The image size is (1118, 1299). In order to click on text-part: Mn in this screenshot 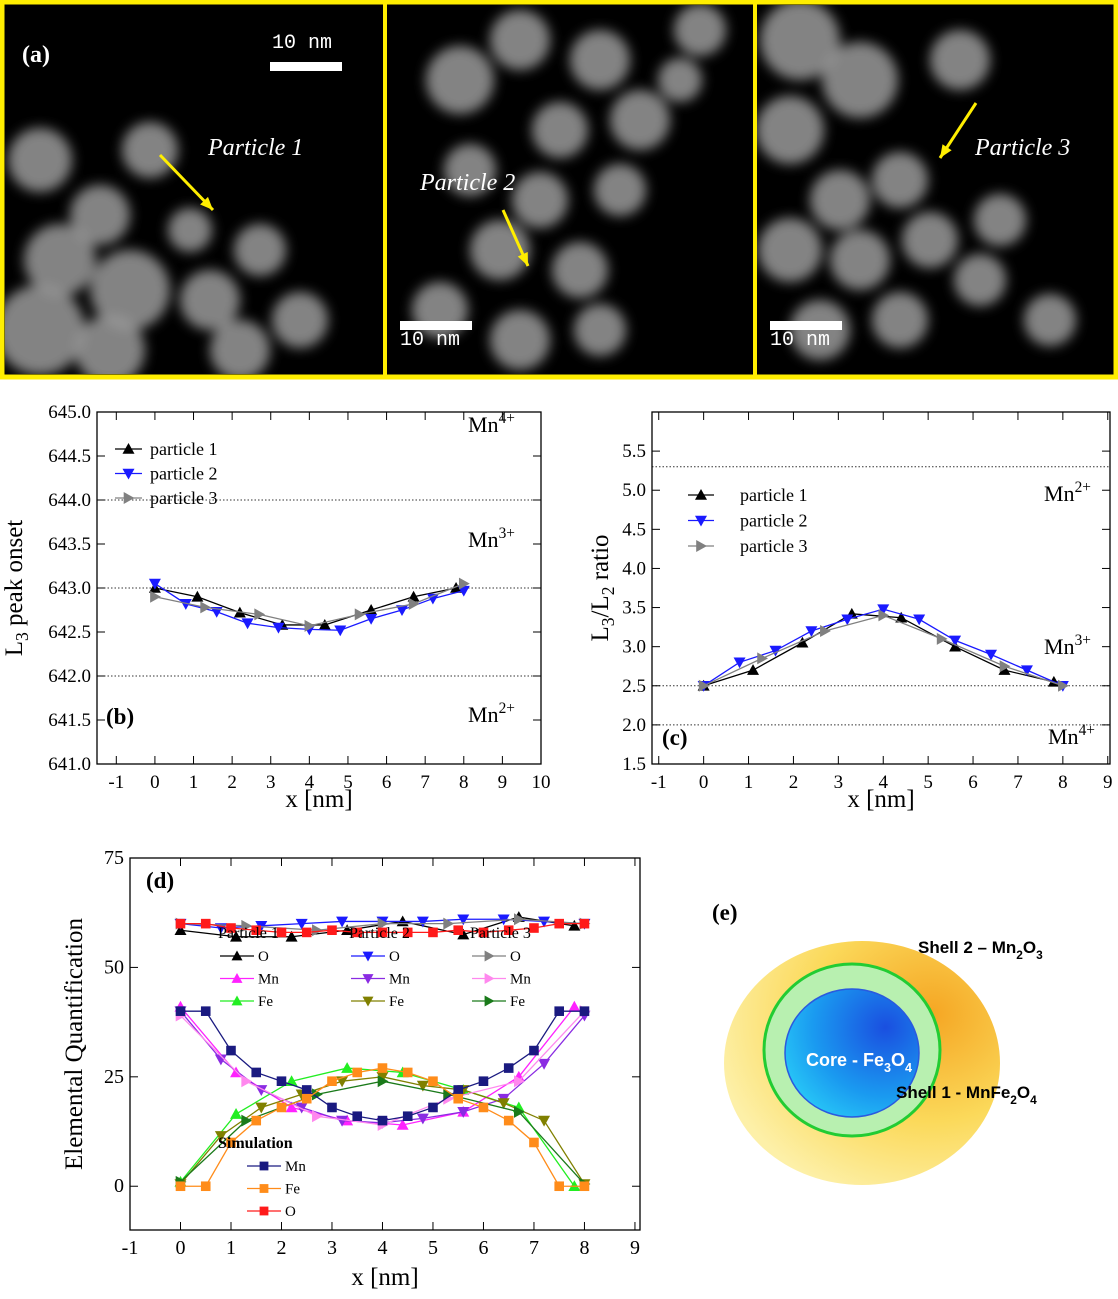, I will do `click(1063, 736)`.